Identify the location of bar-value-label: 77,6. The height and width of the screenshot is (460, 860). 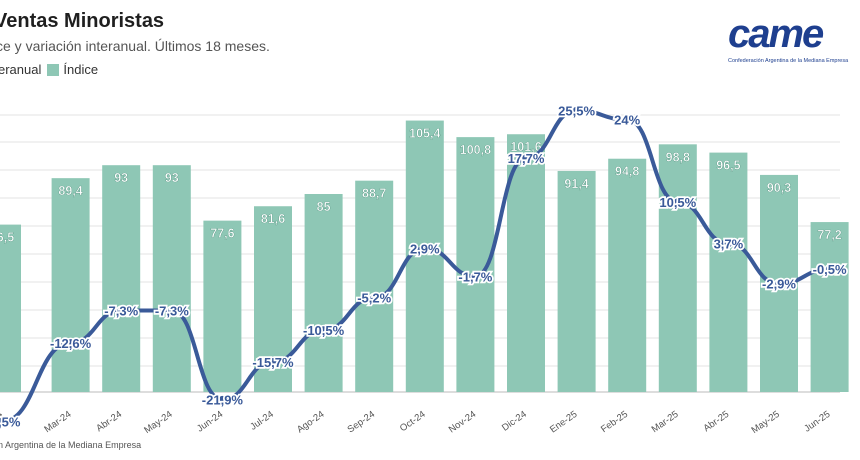
(222, 234).